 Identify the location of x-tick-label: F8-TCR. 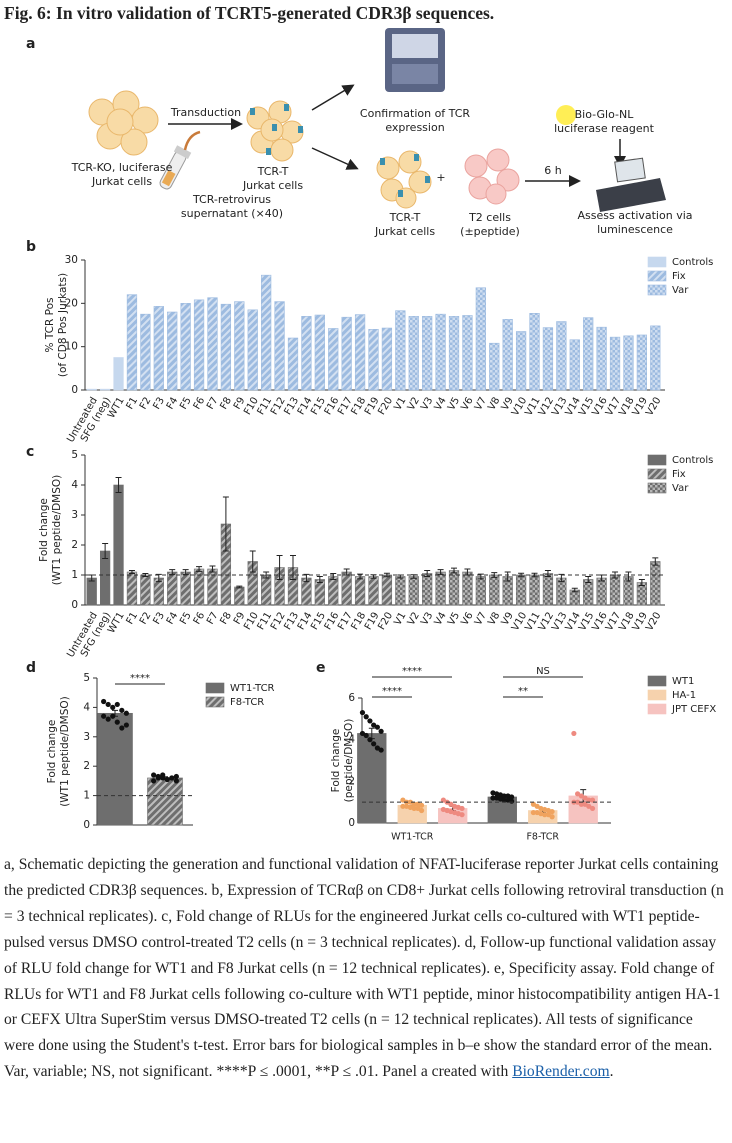
(542, 837).